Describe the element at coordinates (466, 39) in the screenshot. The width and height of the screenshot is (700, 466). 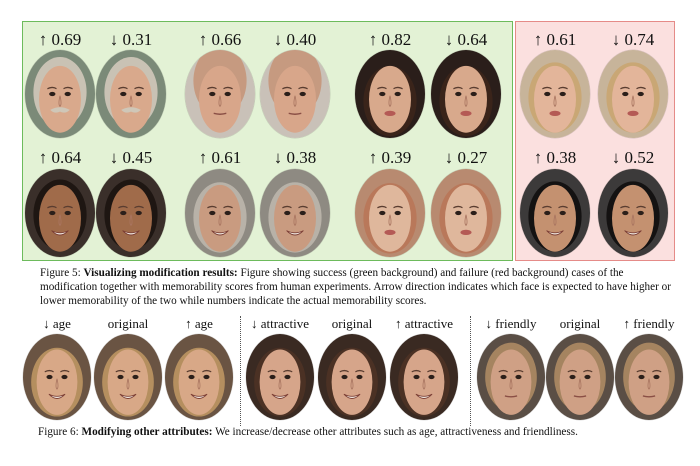
I see `memorability-score-down: ↓ 0.64` at that location.